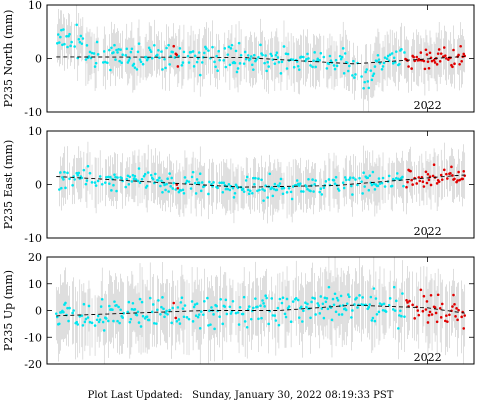 The height and width of the screenshot is (404, 481). What do you see at coordinates (293, 395) in the screenshot?
I see `footer-timestamp: Sunday, January 30, 2022 08:19:33 PST` at bounding box center [293, 395].